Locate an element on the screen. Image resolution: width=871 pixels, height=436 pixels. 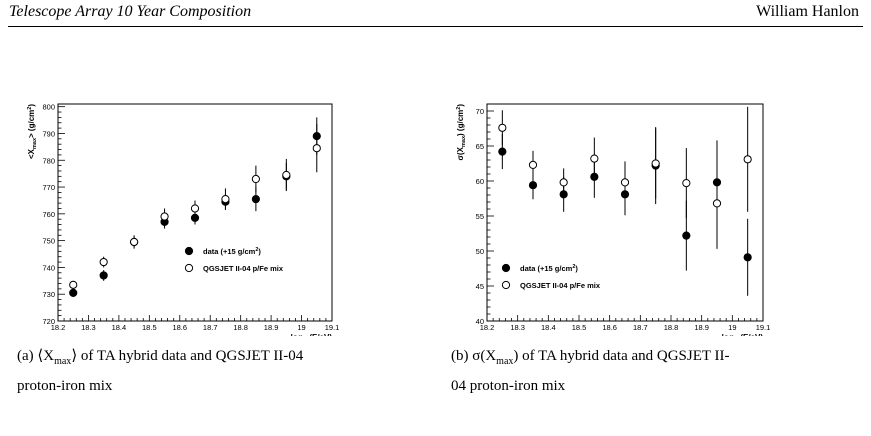
caption-a-label: (a) is located at coordinates (25, 356).